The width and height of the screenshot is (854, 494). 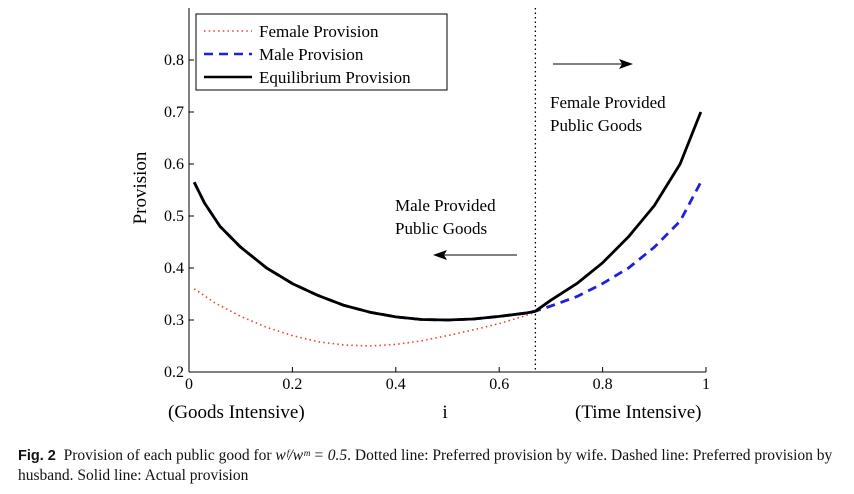 I want to click on x-tick-label: 0.6, so click(x=499, y=384).